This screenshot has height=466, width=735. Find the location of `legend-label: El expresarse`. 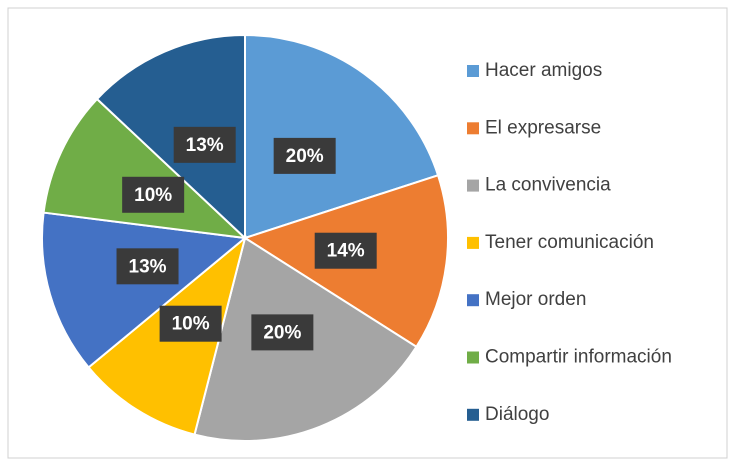

legend-label: El expresarse is located at coordinates (543, 127).